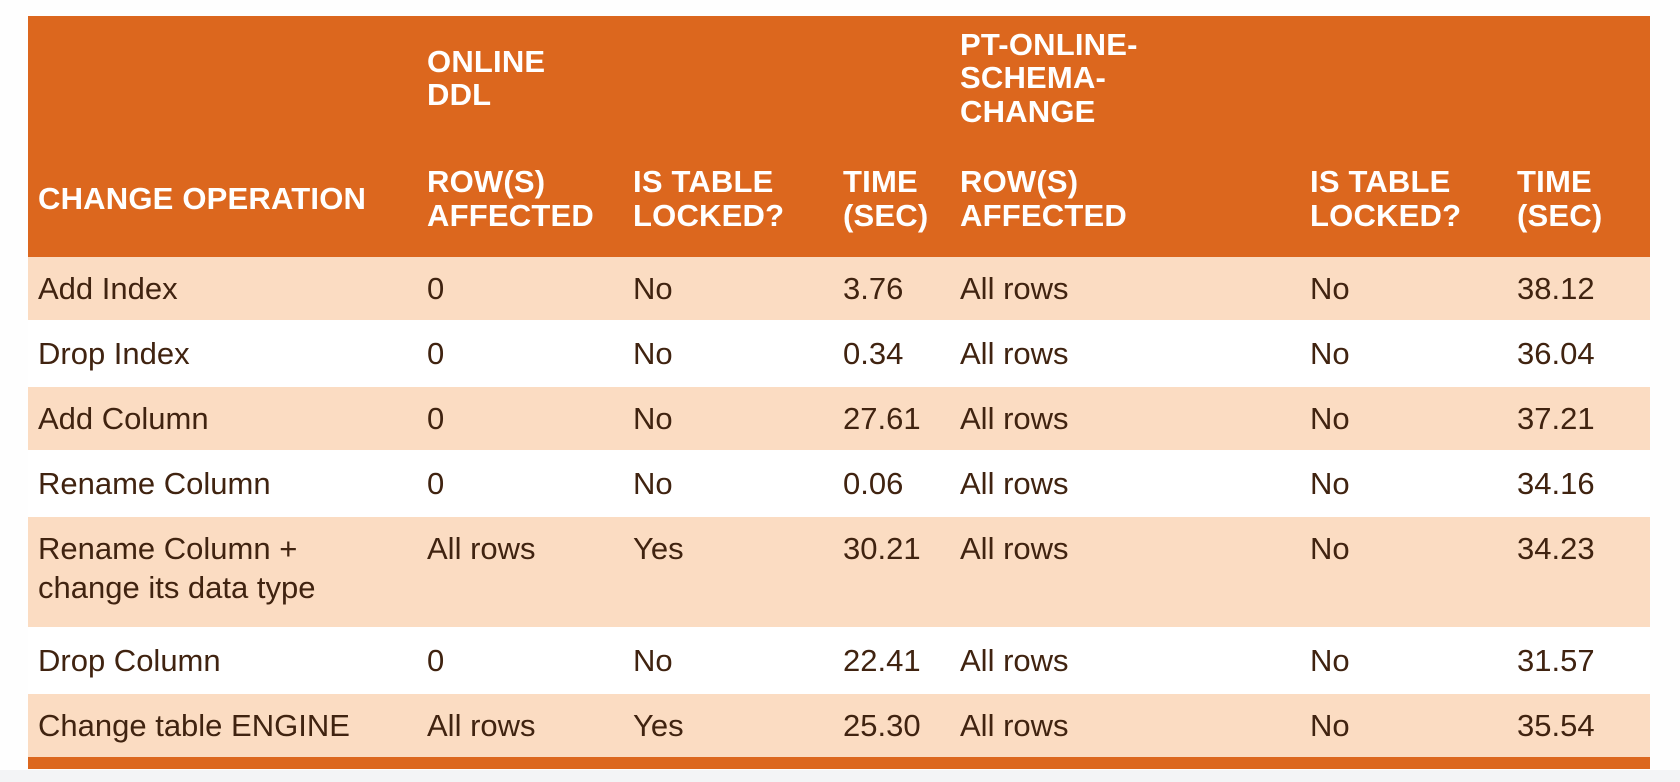 The height and width of the screenshot is (782, 1680). Describe the element at coordinates (891, 418) in the screenshot. I see `value-cell: 27.61` at that location.